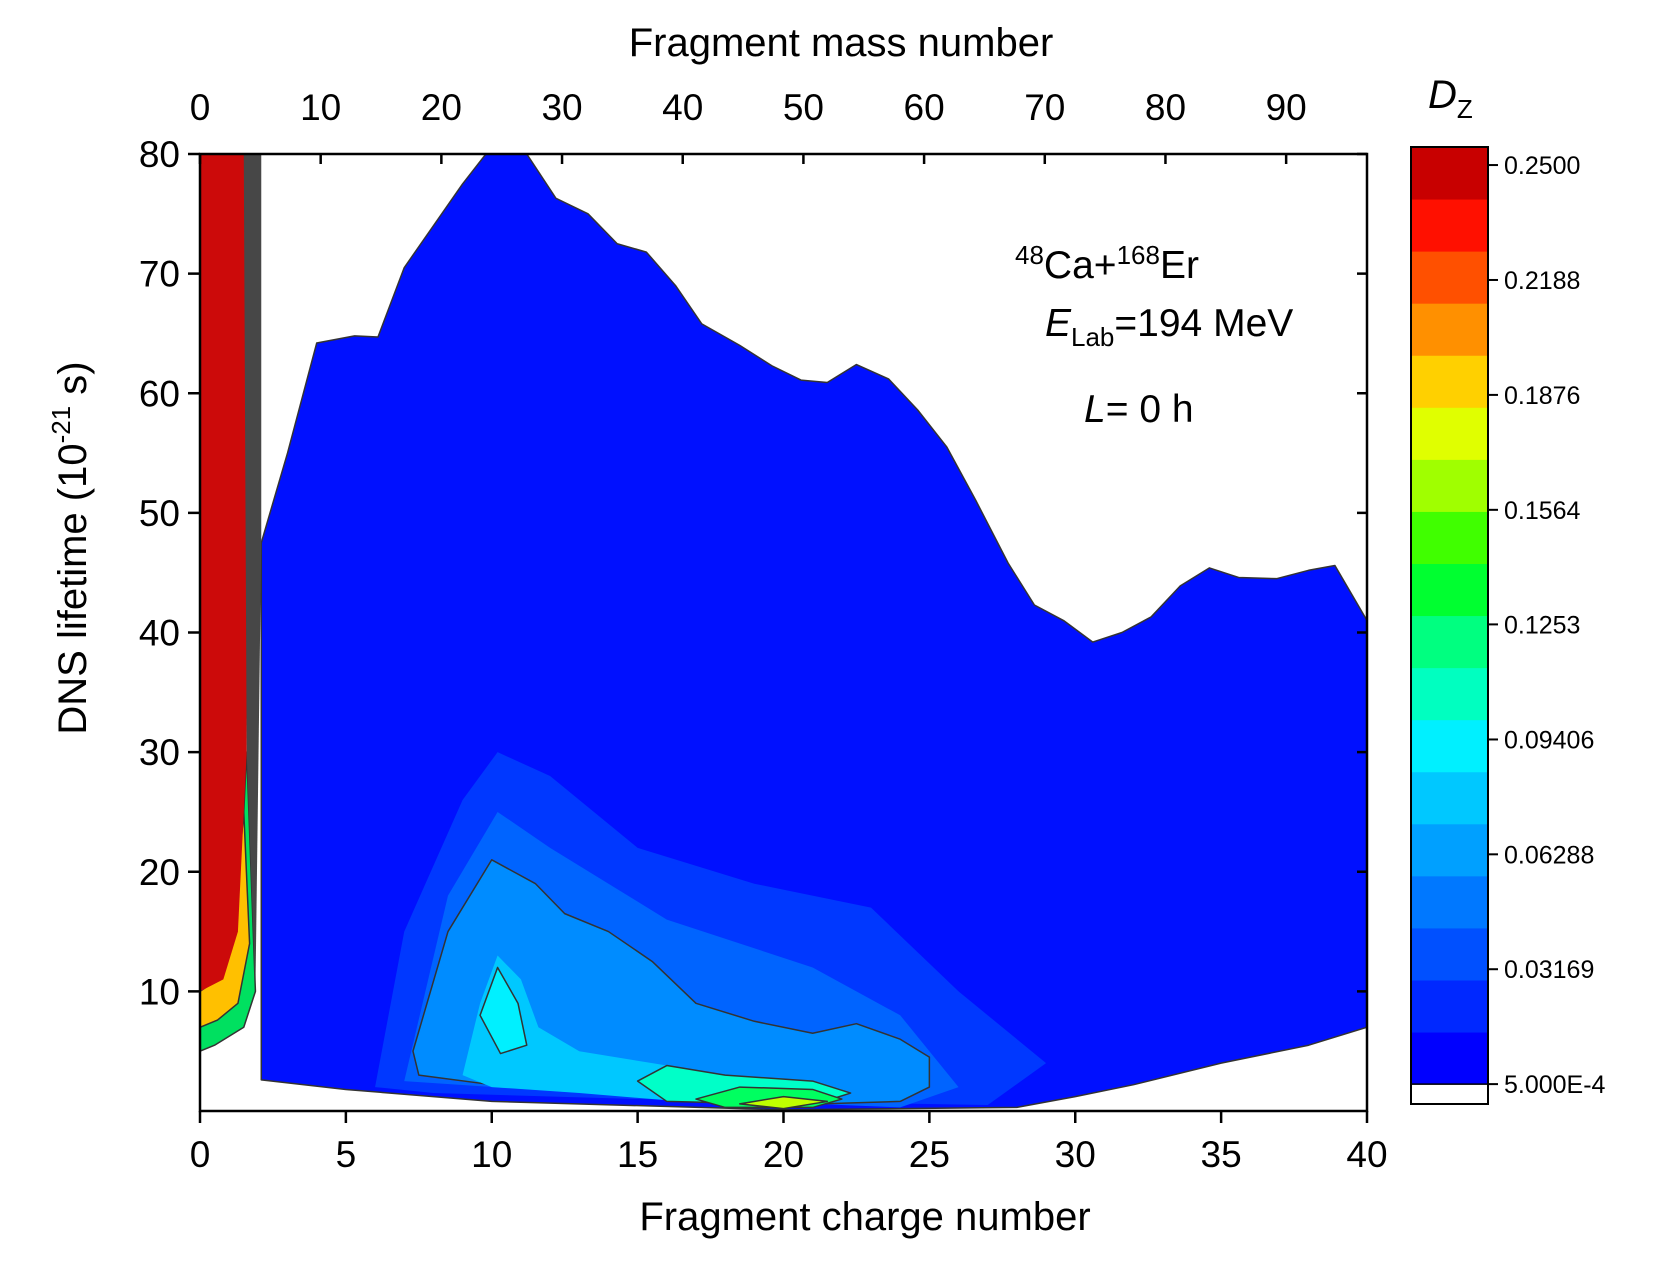 This screenshot has height=1271, width=1661. Describe the element at coordinates (61, 425) in the screenshot. I see `y-label-exponent: -21` at that location.